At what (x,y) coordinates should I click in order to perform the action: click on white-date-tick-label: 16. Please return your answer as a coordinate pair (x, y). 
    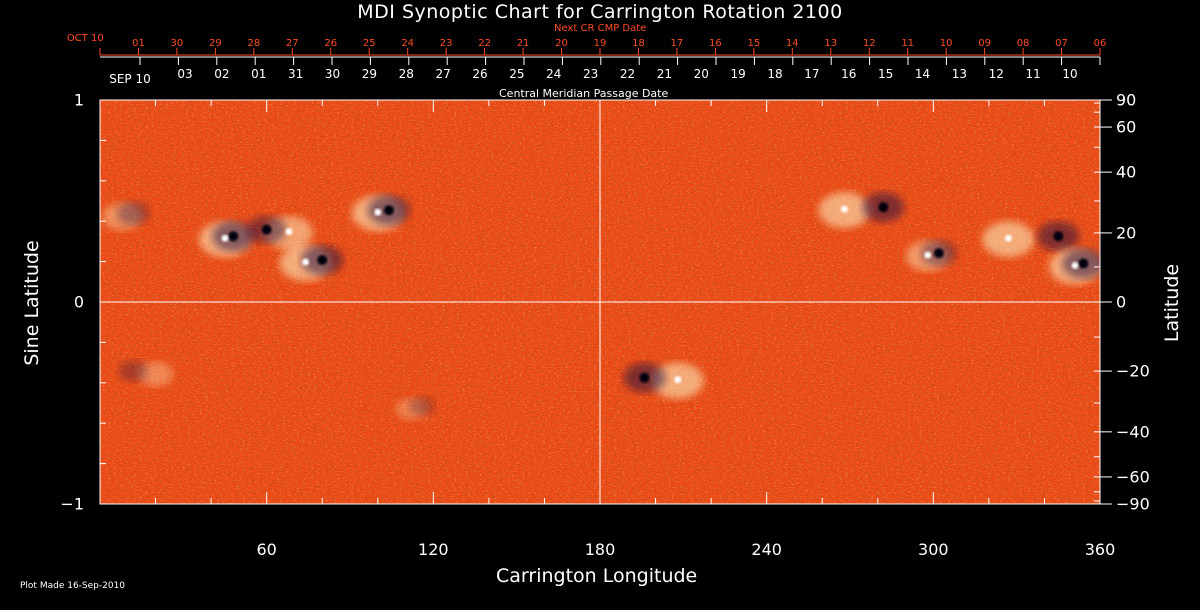
    Looking at the image, I should click on (849, 74).